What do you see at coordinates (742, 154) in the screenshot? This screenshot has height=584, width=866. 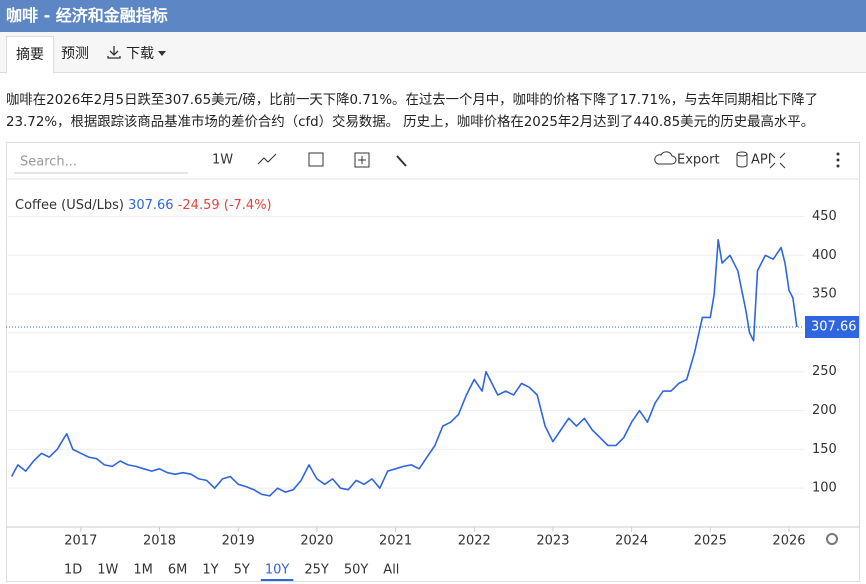 I see `db-icon` at bounding box center [742, 154].